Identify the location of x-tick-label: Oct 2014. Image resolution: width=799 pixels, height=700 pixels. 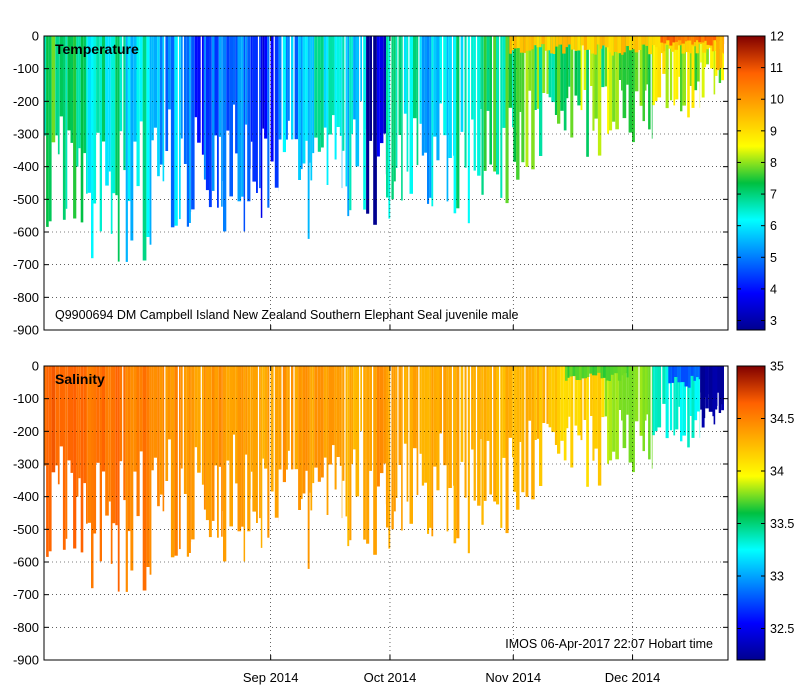
(390, 677).